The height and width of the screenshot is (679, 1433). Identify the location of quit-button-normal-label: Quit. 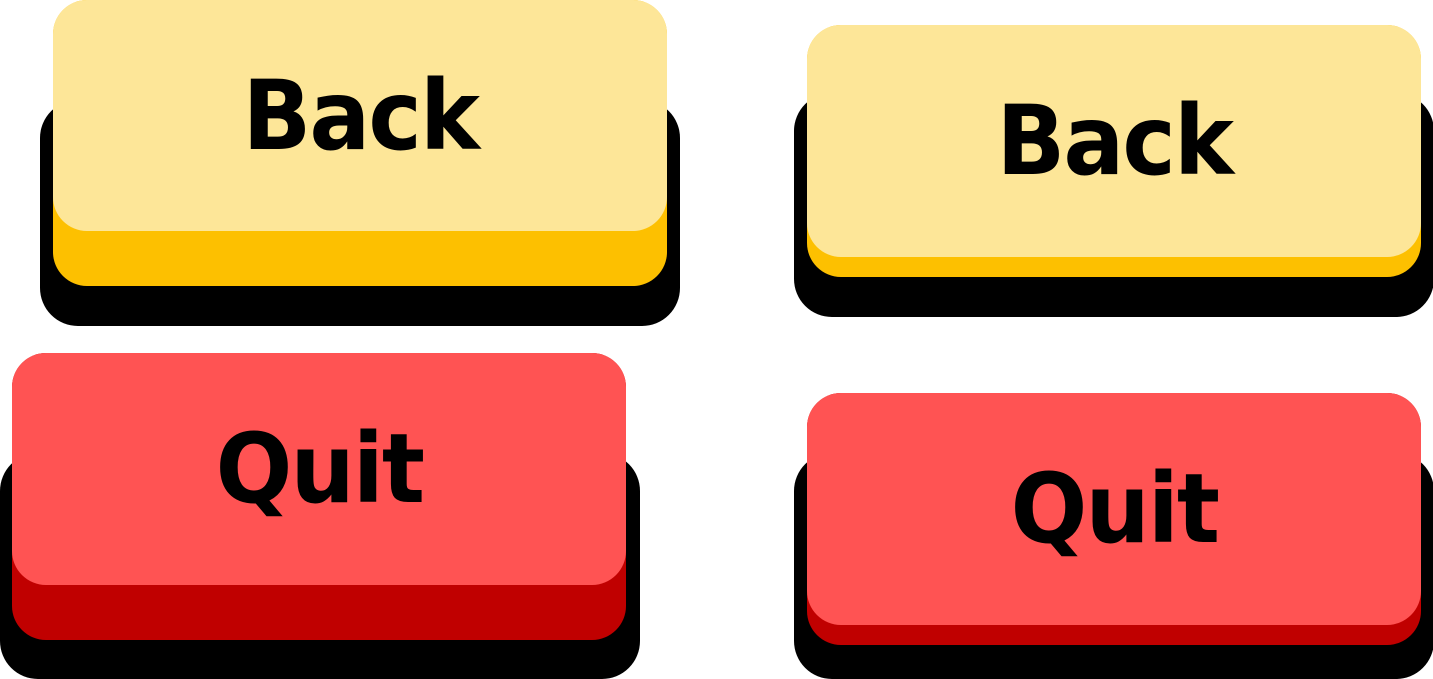
(319, 469).